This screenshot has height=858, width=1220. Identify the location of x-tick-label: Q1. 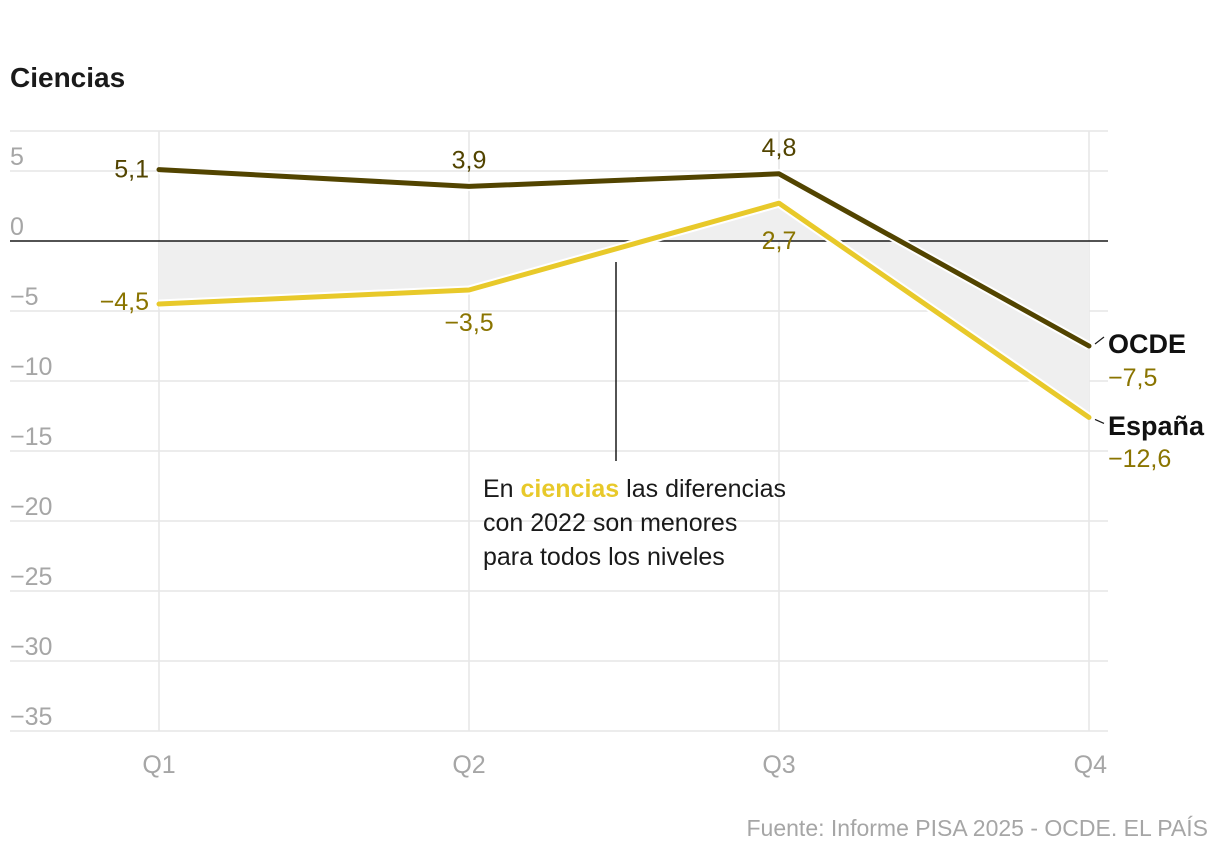
(158, 765).